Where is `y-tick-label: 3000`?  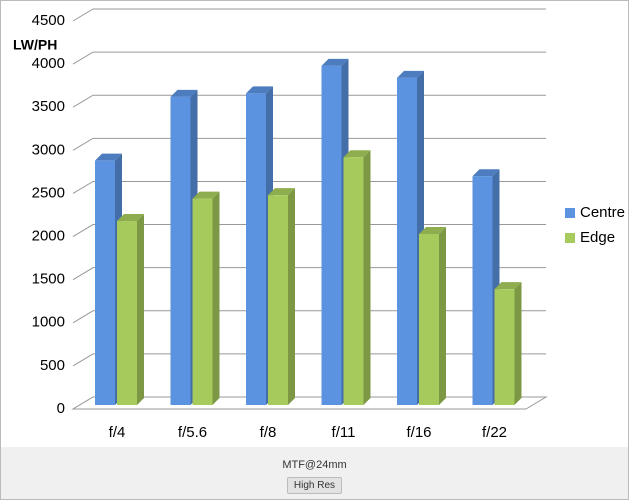 y-tick-label: 3000 is located at coordinates (48, 149).